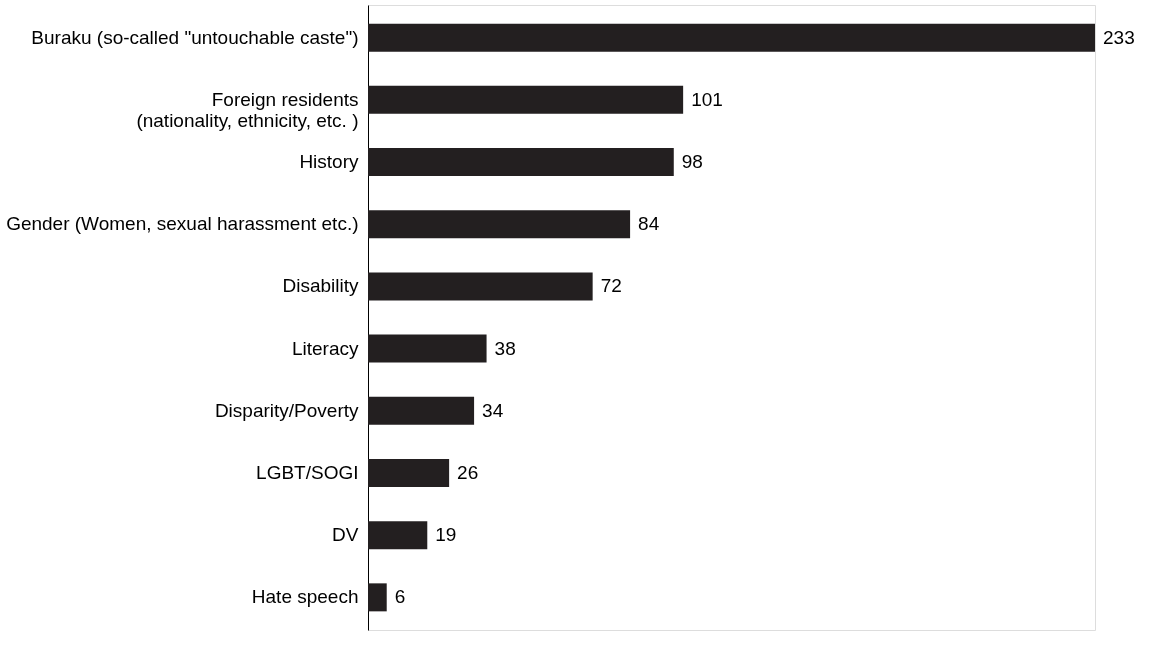  Describe the element at coordinates (195, 37) in the screenshot. I see `y-tick-label: Buraku (so-called "untouchable caste")` at that location.